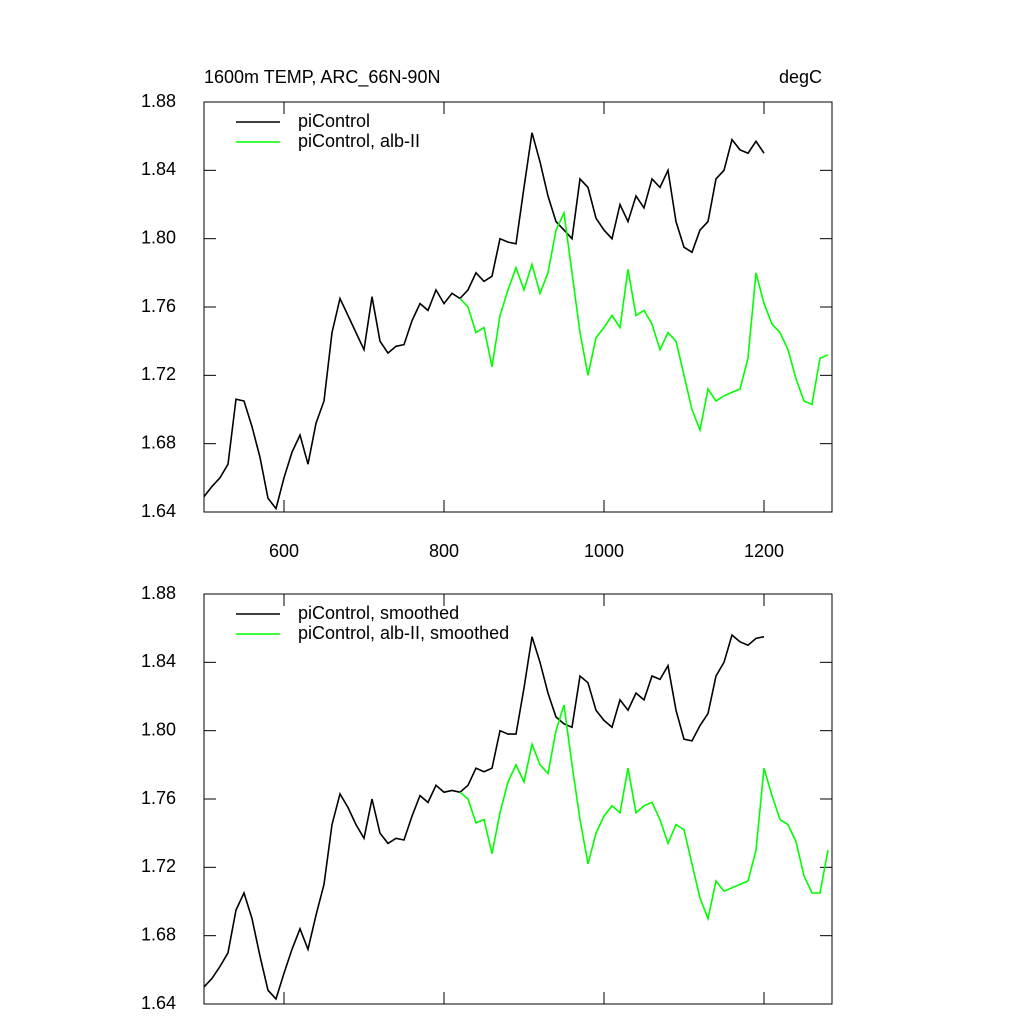 The image size is (1024, 1029). I want to click on legend-label: piControl, alb-II, so click(359, 141).